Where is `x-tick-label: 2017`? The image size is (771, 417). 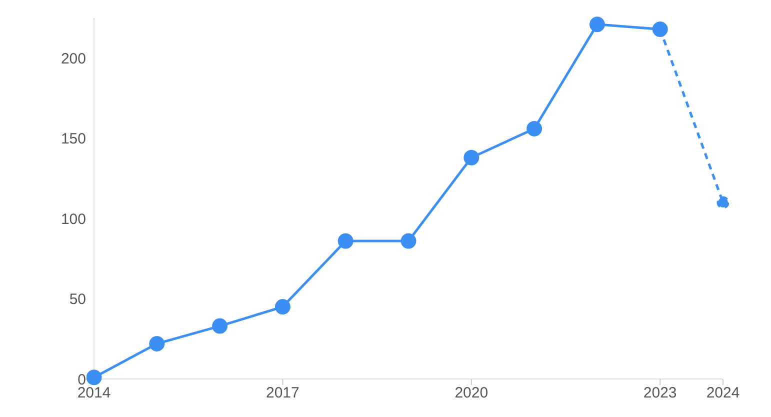 x-tick-label: 2017 is located at coordinates (283, 393).